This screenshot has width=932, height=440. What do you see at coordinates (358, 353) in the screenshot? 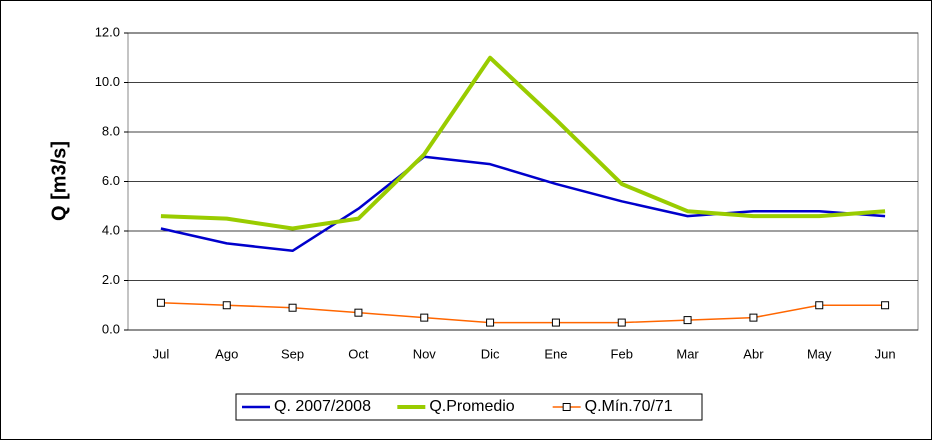
I see `x-tick-label: Oct` at bounding box center [358, 353].